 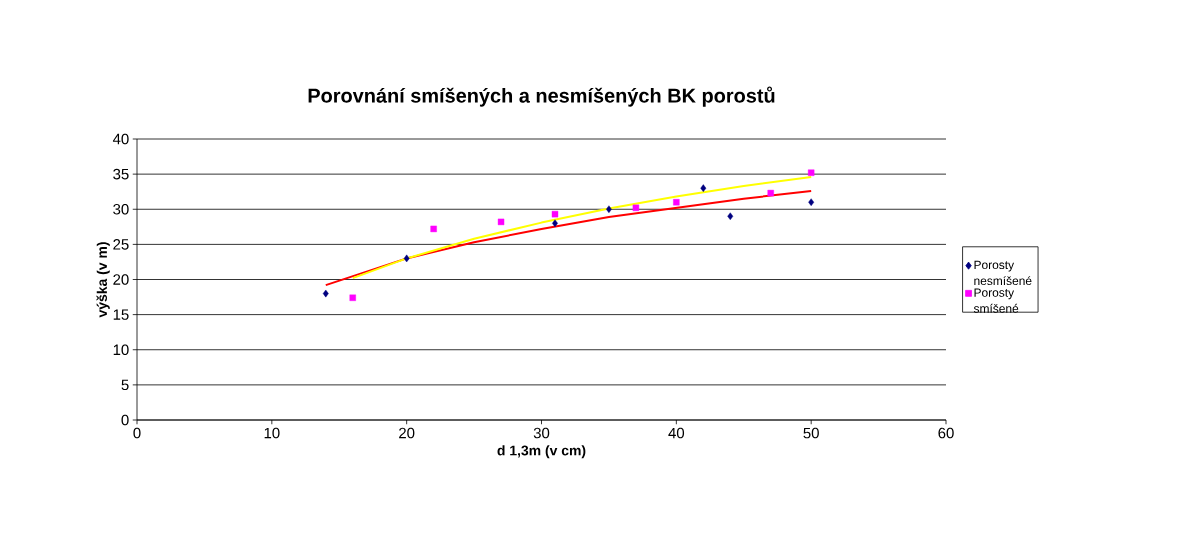 I want to click on y-tick-label: 10, so click(x=121, y=350).